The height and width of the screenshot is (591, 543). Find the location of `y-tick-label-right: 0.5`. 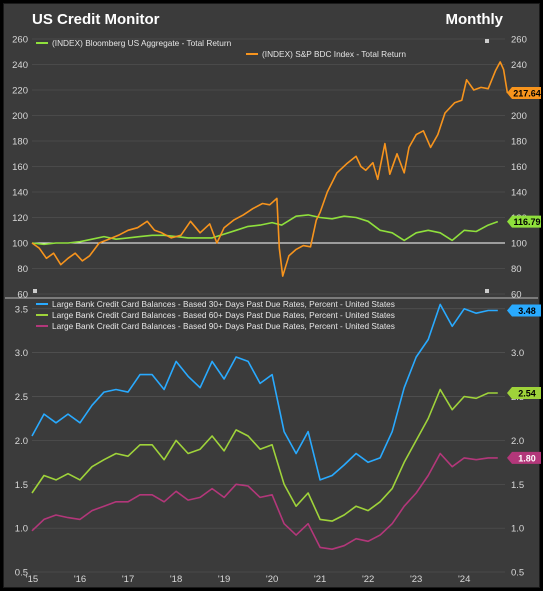

y-tick-label-right: 0.5 is located at coordinates (517, 573).